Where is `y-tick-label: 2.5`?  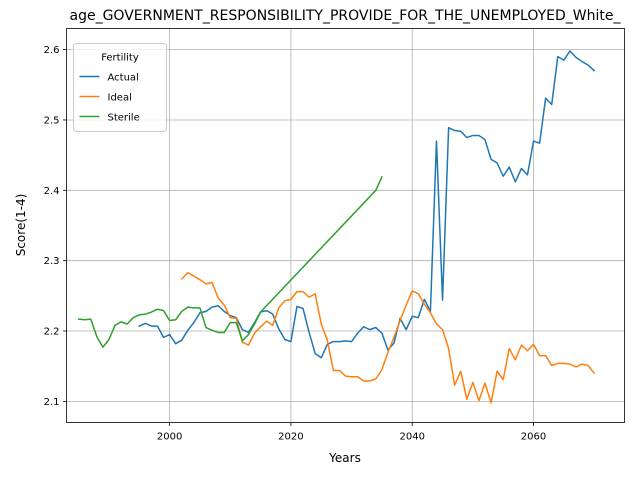 y-tick-label: 2.5 is located at coordinates (52, 120).